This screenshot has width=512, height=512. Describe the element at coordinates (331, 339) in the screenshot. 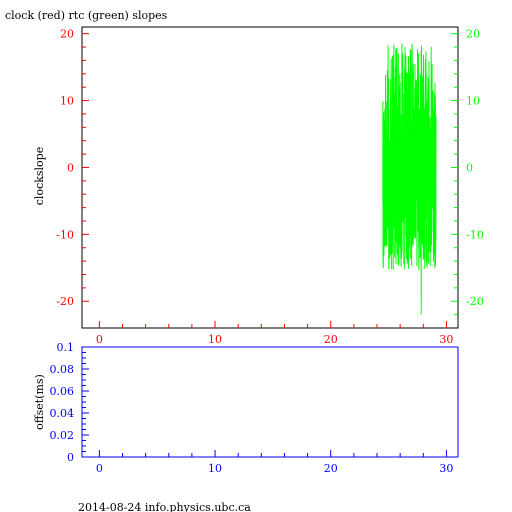

I see `top-x-tick-label: 20` at that location.